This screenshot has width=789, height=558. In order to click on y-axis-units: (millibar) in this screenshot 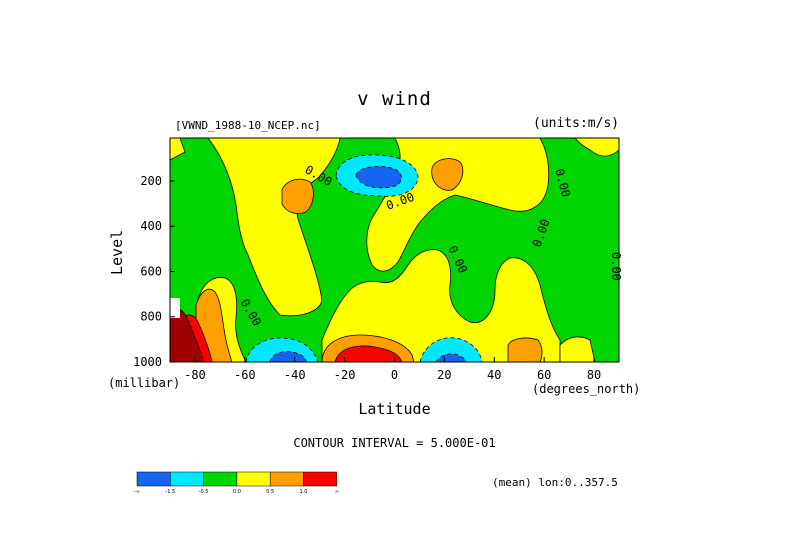, I will do `click(144, 383)`.